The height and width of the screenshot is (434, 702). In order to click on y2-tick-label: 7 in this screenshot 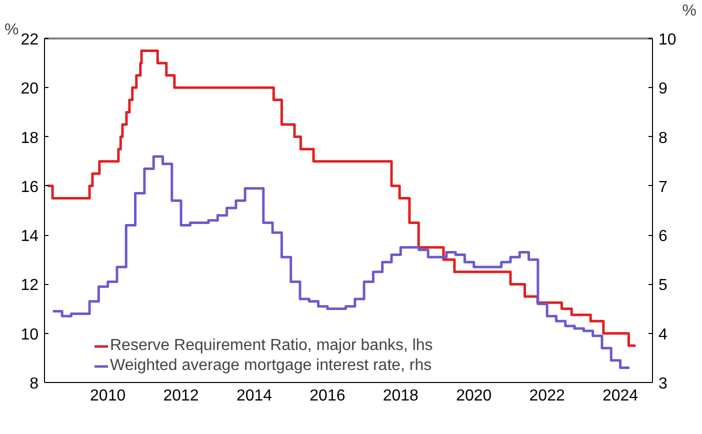, I will do `click(663, 187)`.